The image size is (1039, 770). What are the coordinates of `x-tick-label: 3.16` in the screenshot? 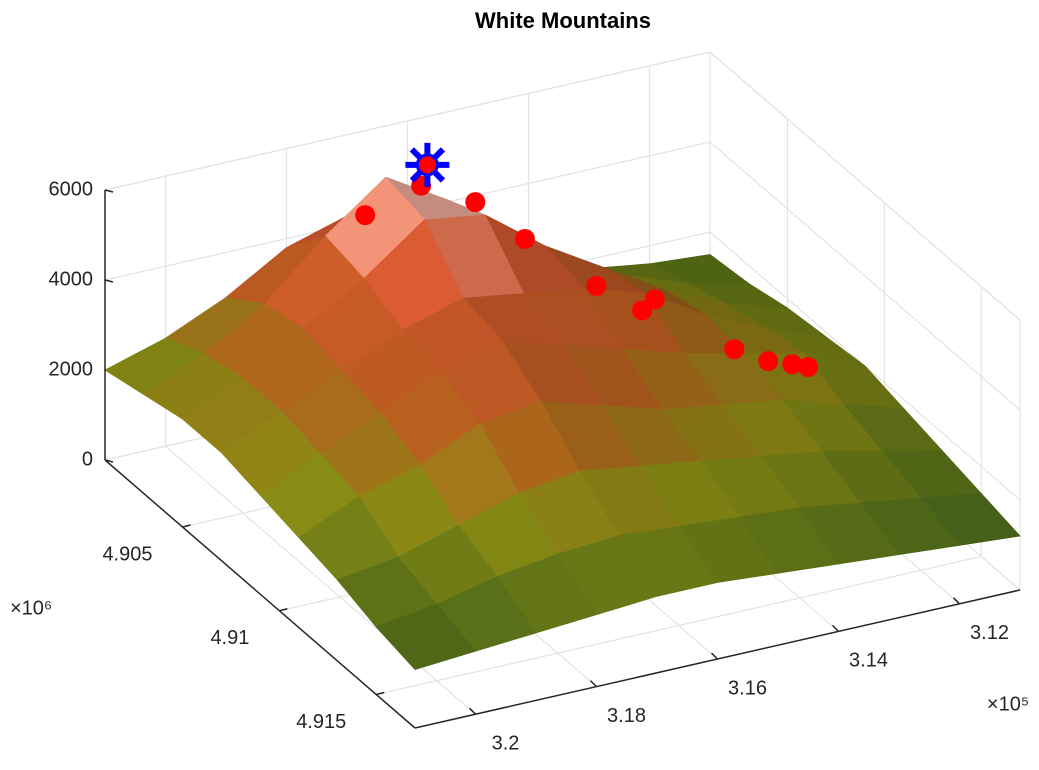 It's located at (747, 688).